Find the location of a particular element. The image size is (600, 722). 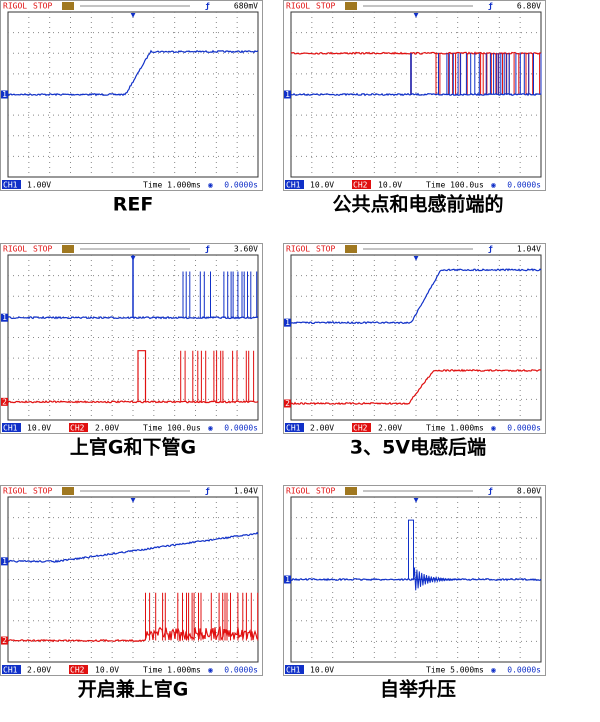

caption: 开启兼上官G is located at coordinates (133, 689).